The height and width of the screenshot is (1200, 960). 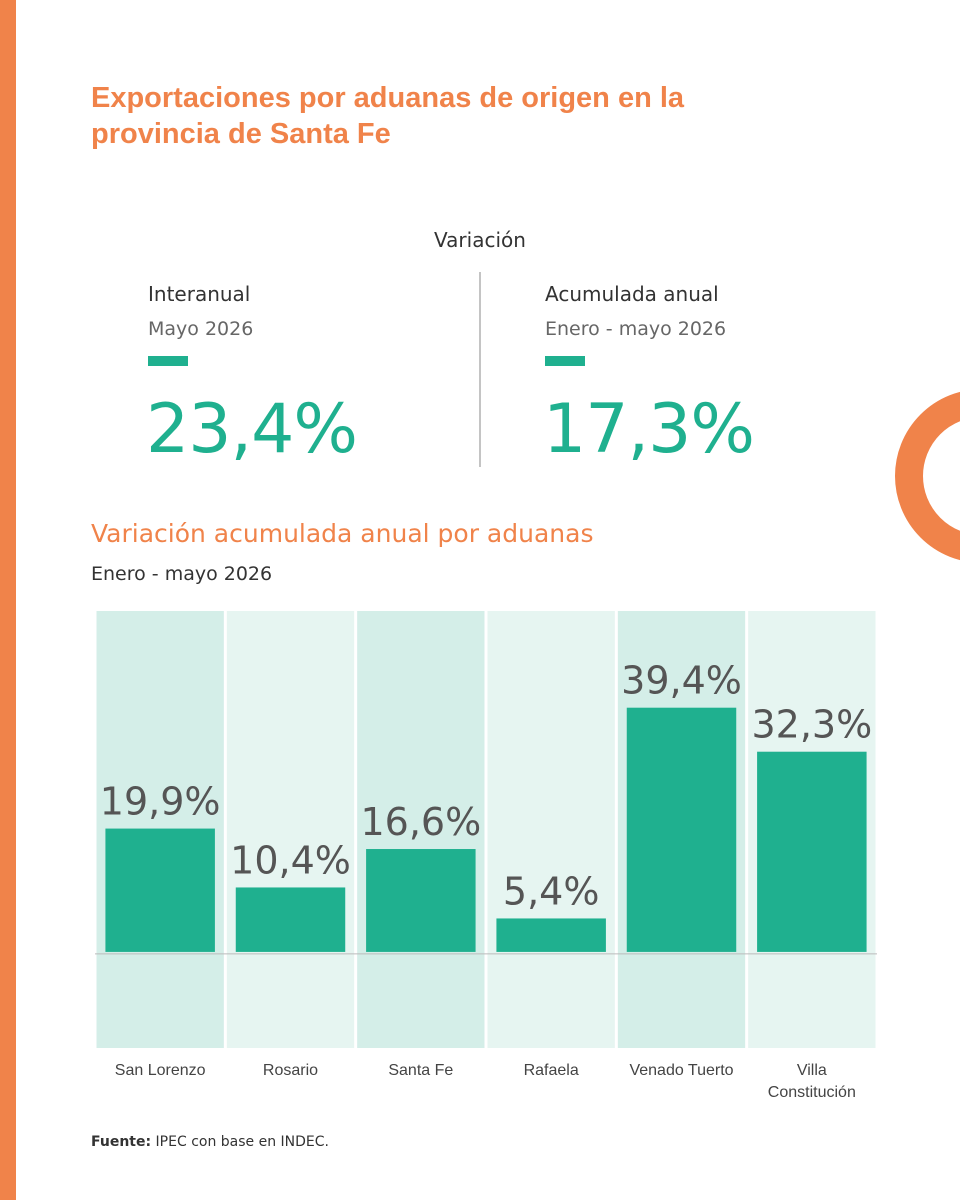 I want to click on decor-ring, so click(x=927, y=476).